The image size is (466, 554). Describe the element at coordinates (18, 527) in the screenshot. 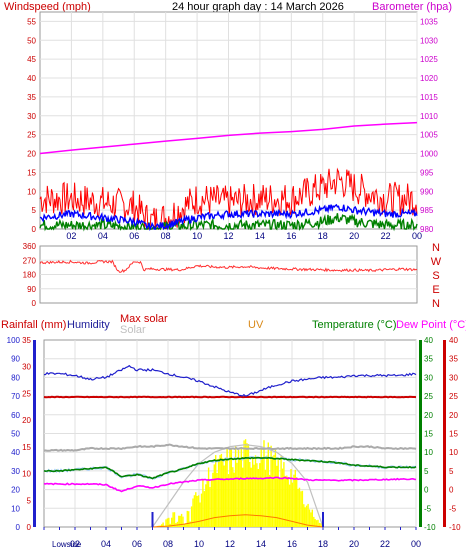

I see `rainfall-tick-label: 0` at that location.